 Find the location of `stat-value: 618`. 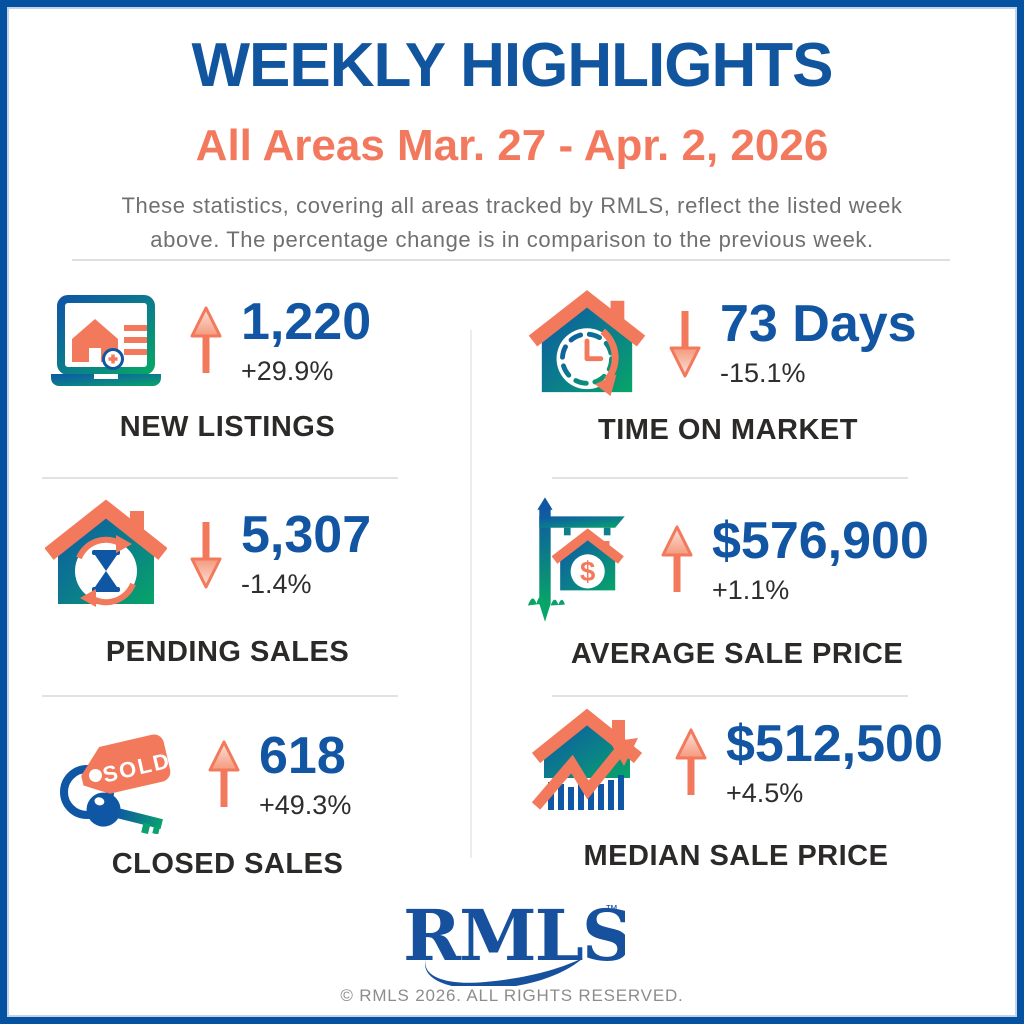

stat-value: 618 is located at coordinates (302, 755).